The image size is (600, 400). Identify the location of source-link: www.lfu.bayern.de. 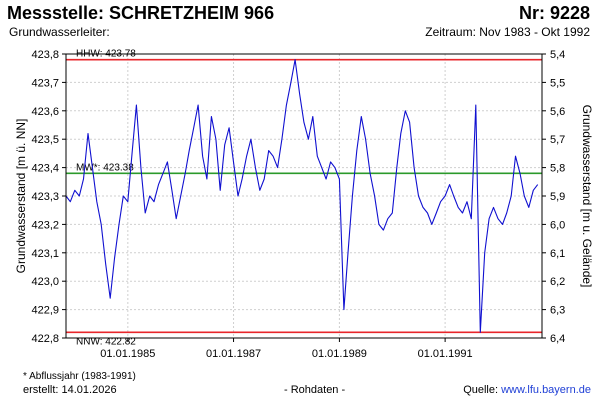
(546, 390).